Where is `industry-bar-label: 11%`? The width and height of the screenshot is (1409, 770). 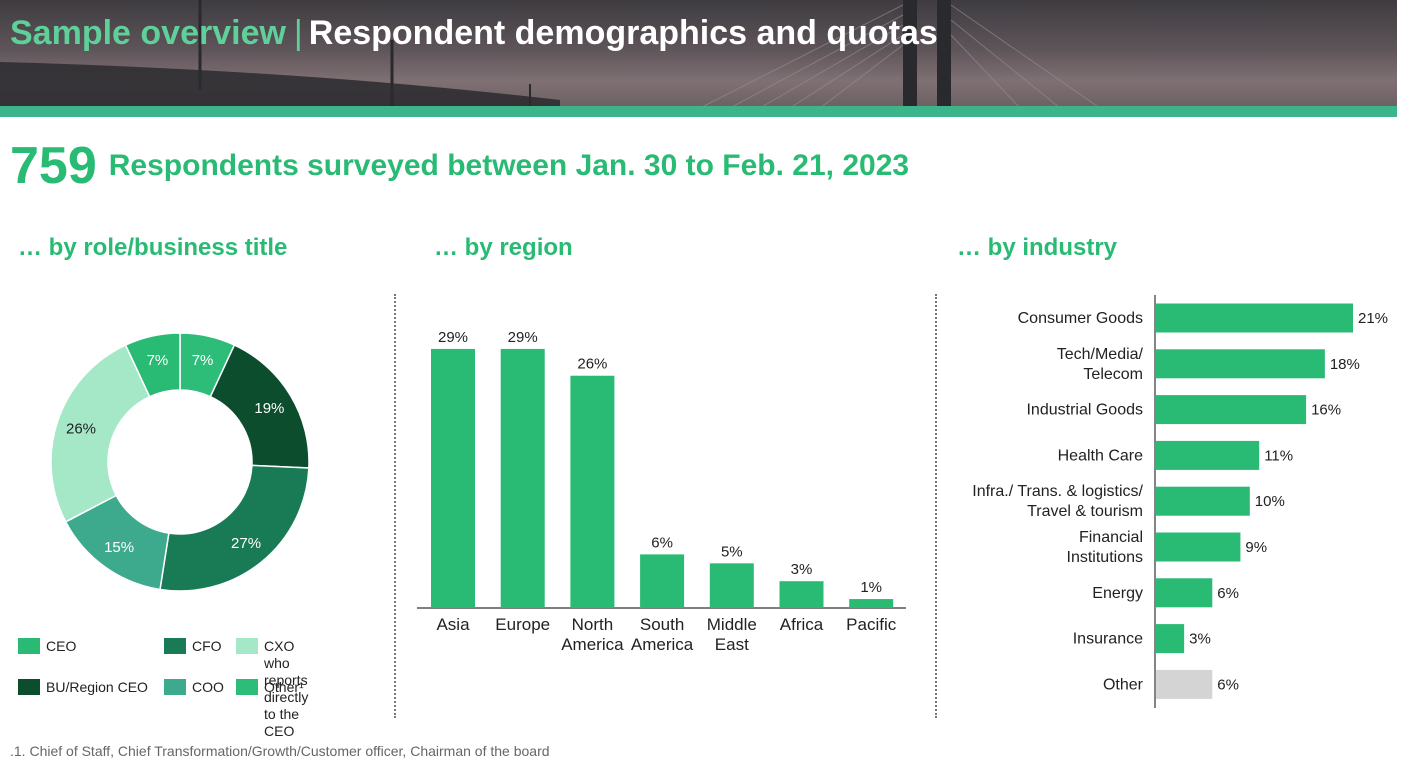 industry-bar-label: 11% is located at coordinates (1278, 455).